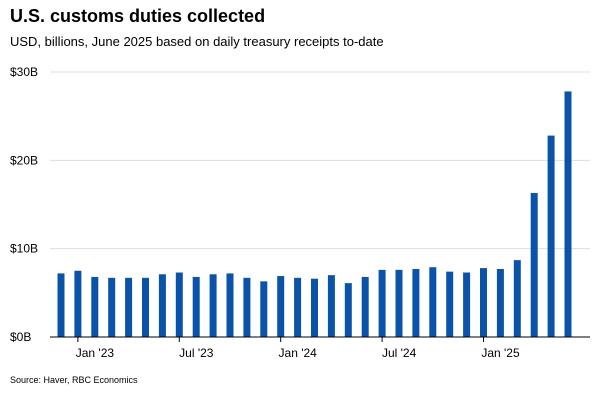  I want to click on source-note: Source: Haver, RBC Economics, so click(74, 380).